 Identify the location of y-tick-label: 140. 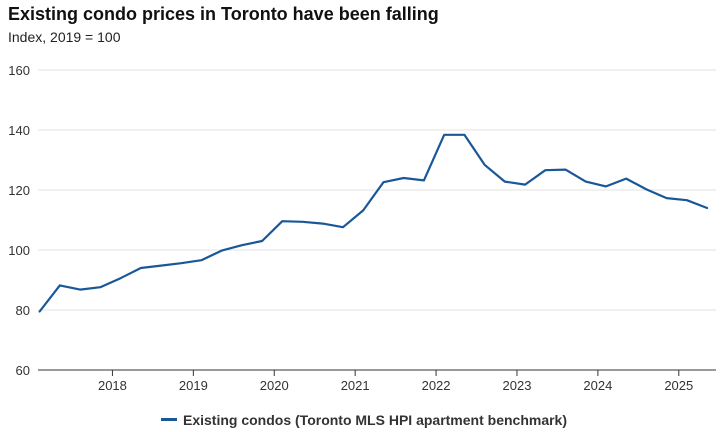
(19, 130).